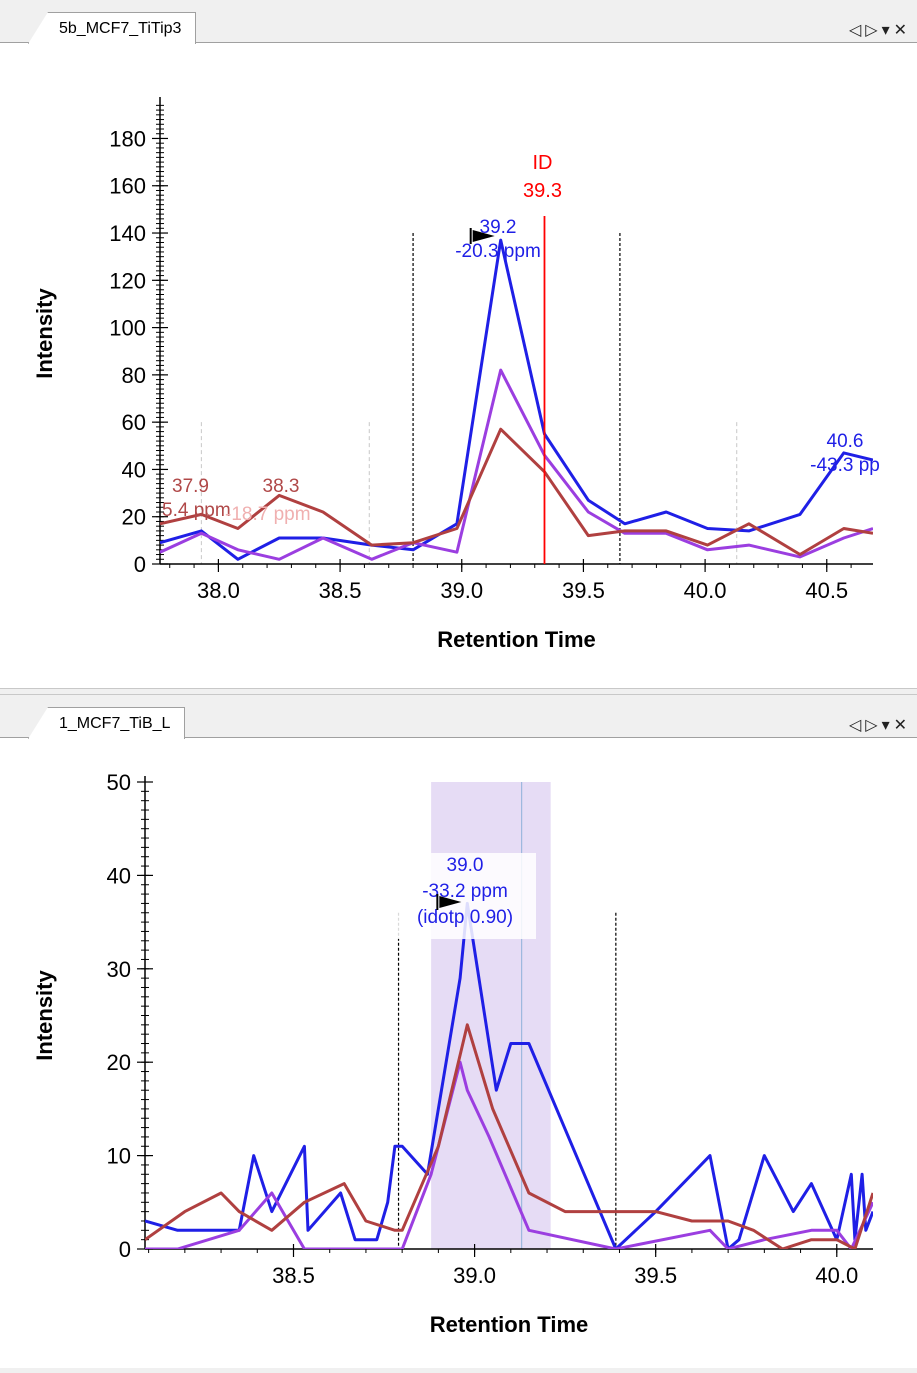 This screenshot has width=917, height=1373. What do you see at coordinates (268, 514) in the screenshot?
I see `peak-annotation: -18.7 ppm` at bounding box center [268, 514].